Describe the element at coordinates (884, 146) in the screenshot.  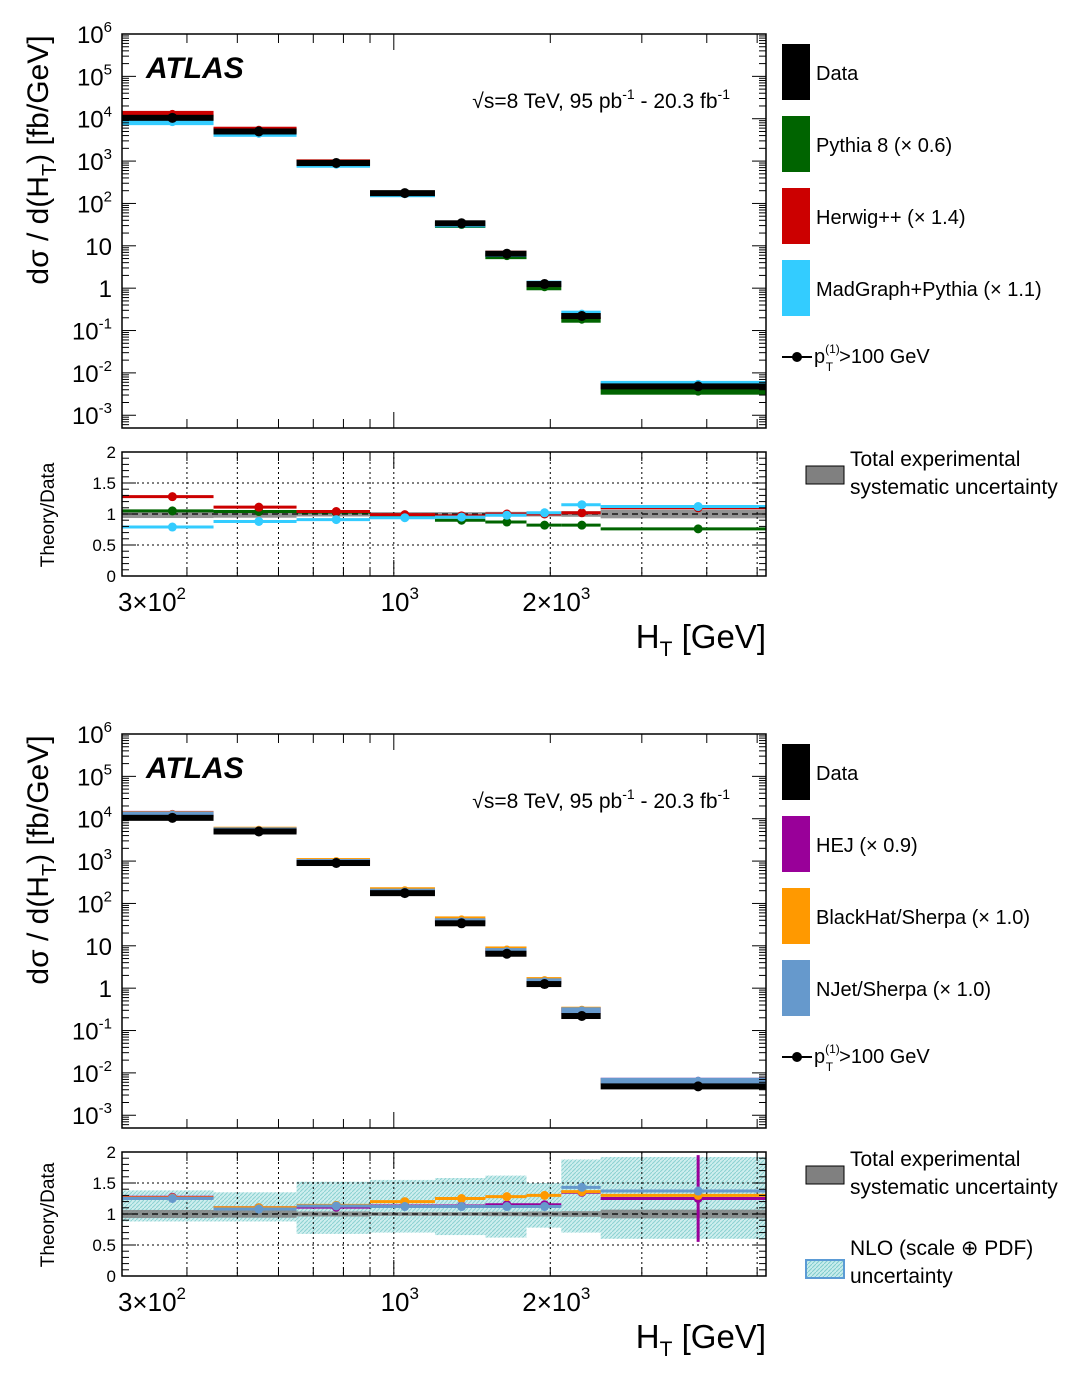
I see `legend-label: Pythia 8 (× 0.6)` at that location.